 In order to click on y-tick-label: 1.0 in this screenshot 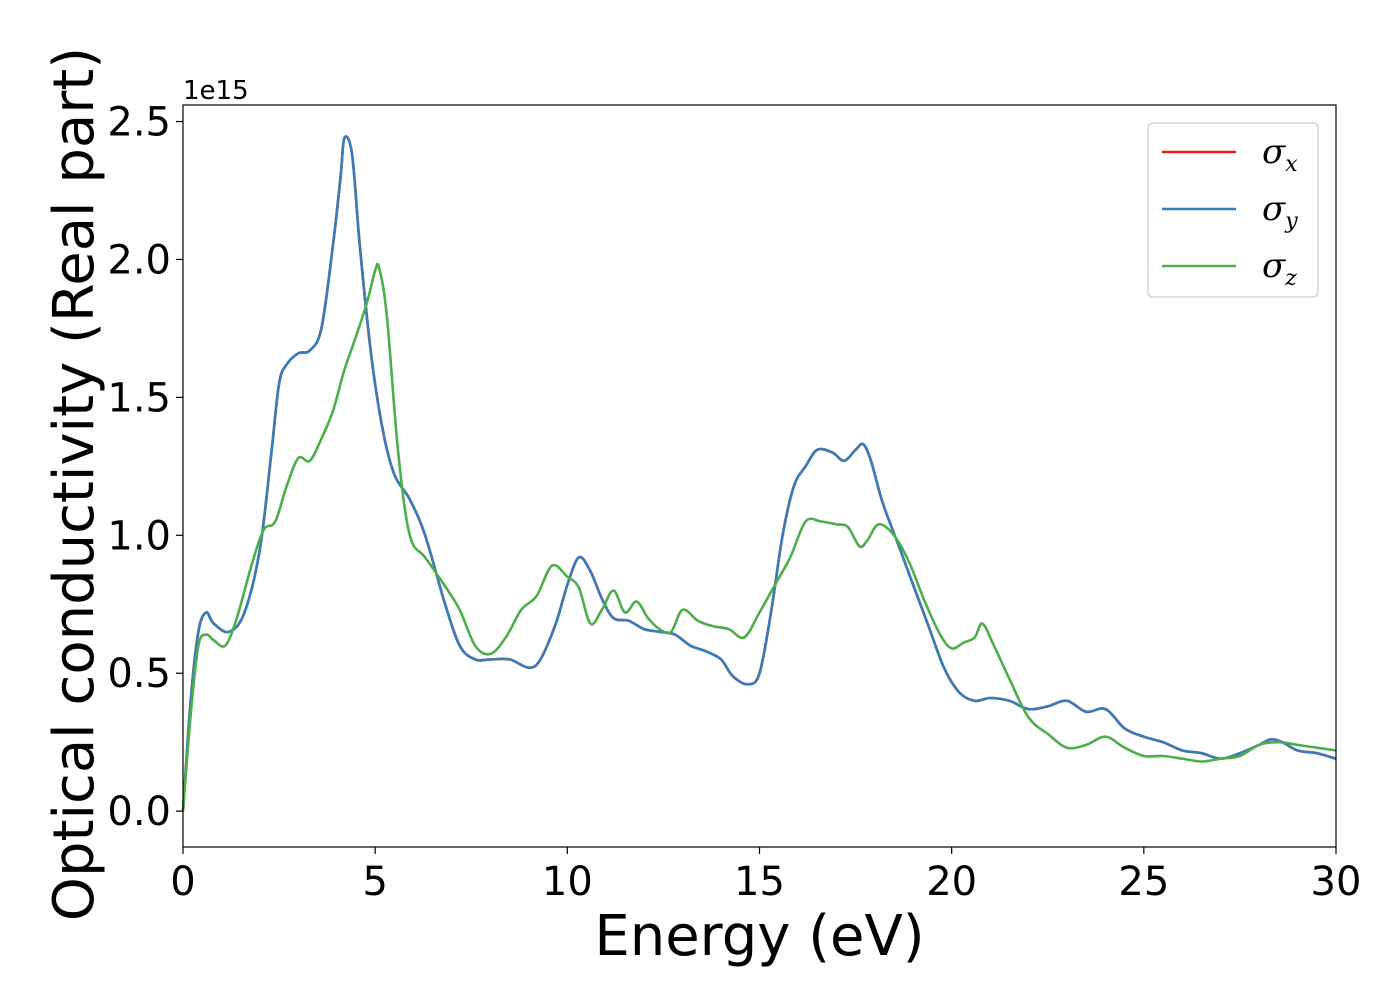, I will do `click(139, 536)`.